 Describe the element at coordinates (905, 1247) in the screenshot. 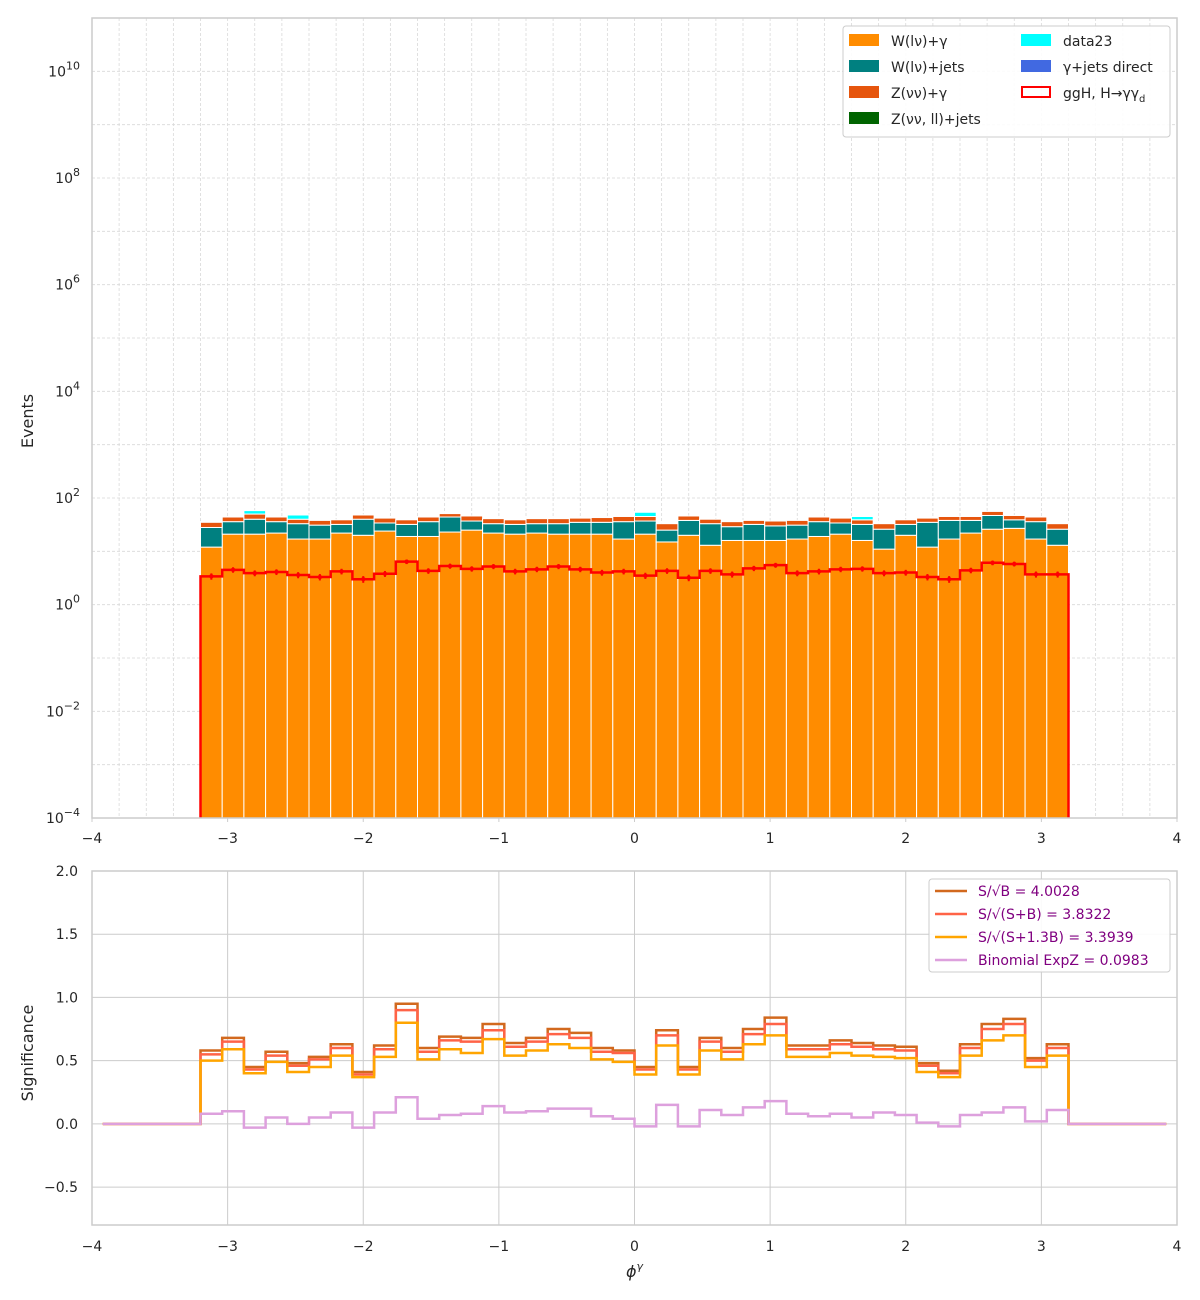

I see `x-tick-label: 2` at that location.